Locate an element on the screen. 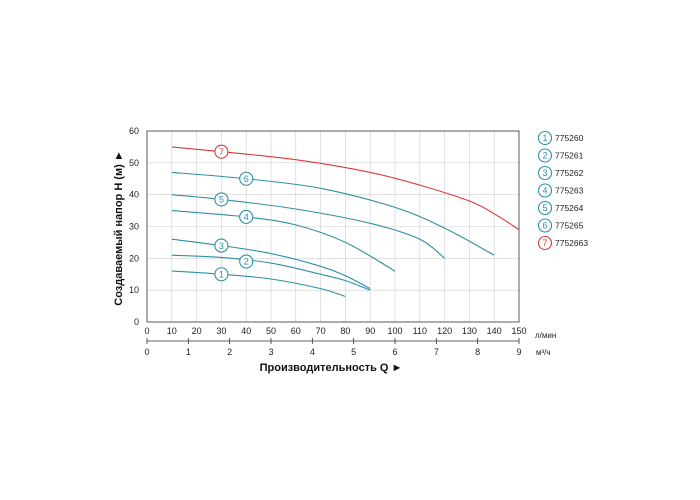  legend-entry-label: 7752663 is located at coordinates (571, 243).